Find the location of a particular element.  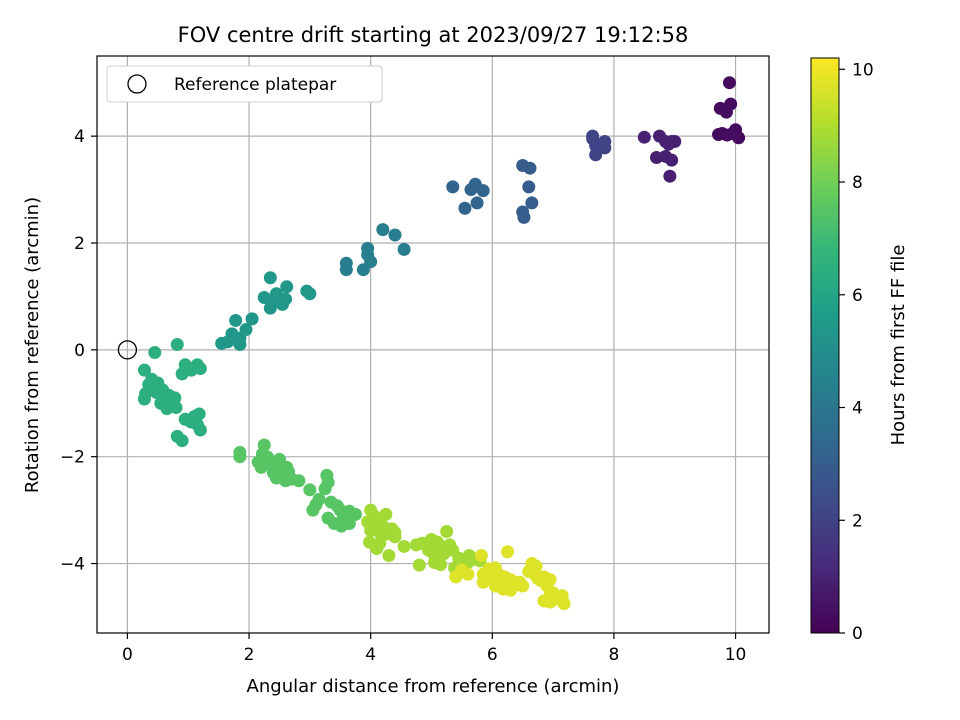

legend: Reference platepar is located at coordinates (244, 84).